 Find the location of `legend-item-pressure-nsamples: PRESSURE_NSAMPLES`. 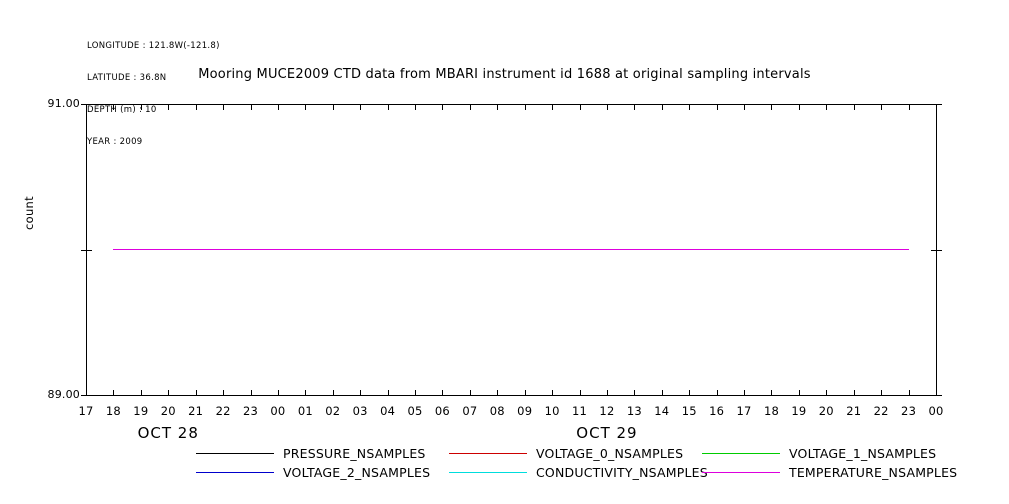

legend-item-pressure-nsamples: PRESSURE_NSAMPLES is located at coordinates (322, 453).